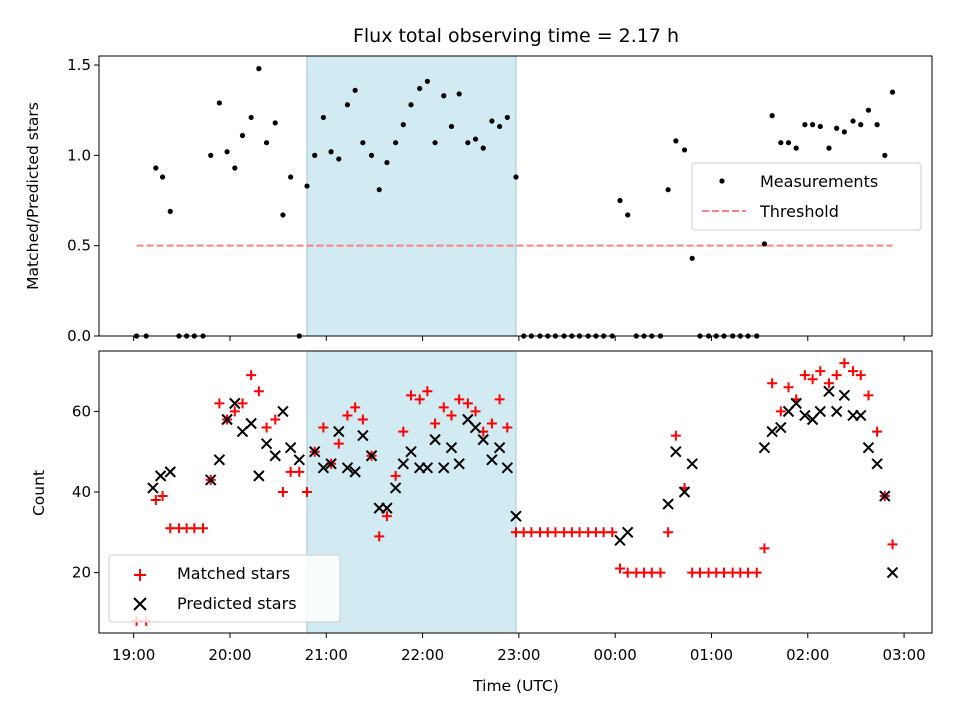 The height and width of the screenshot is (720, 960). Describe the element at coordinates (711, 655) in the screenshot. I see `x-tick-label: 01:00` at that location.